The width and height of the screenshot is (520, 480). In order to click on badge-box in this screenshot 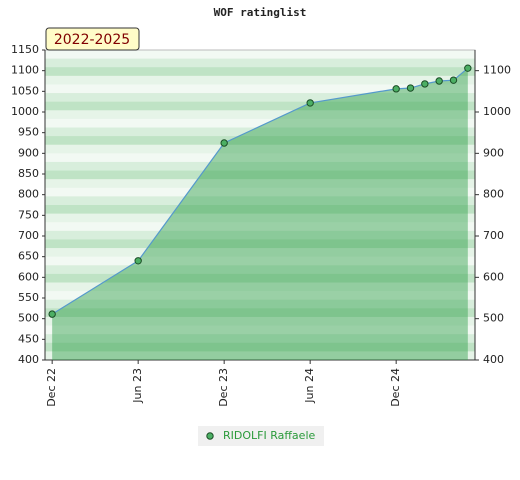, I will do `click(92, 39)`.